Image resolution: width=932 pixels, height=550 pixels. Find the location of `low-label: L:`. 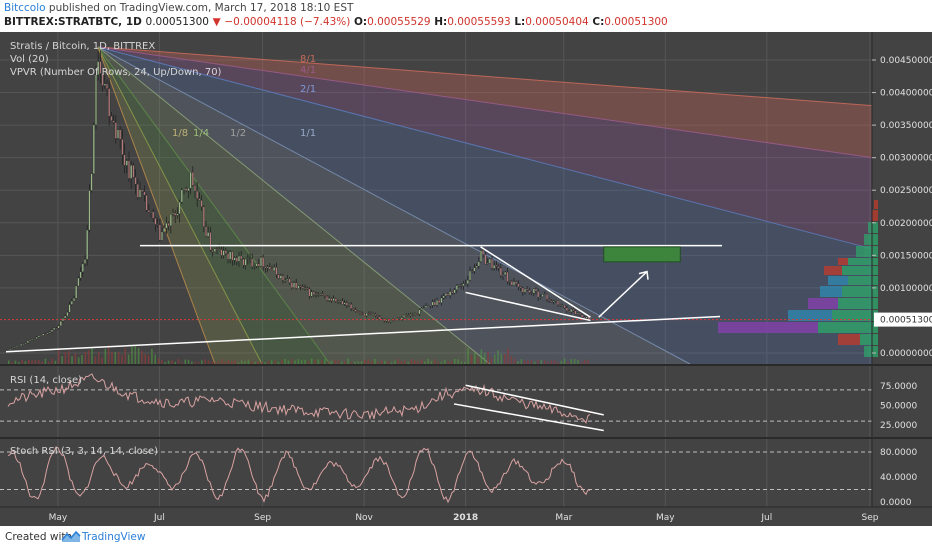

low-label: L: is located at coordinates (520, 22).